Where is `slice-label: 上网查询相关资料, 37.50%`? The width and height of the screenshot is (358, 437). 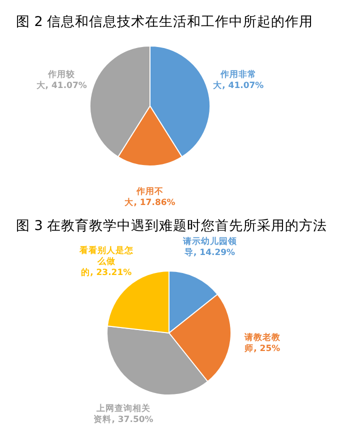 slice-label: 上网查询相关资料, 37.50% is located at coordinates (124, 415).